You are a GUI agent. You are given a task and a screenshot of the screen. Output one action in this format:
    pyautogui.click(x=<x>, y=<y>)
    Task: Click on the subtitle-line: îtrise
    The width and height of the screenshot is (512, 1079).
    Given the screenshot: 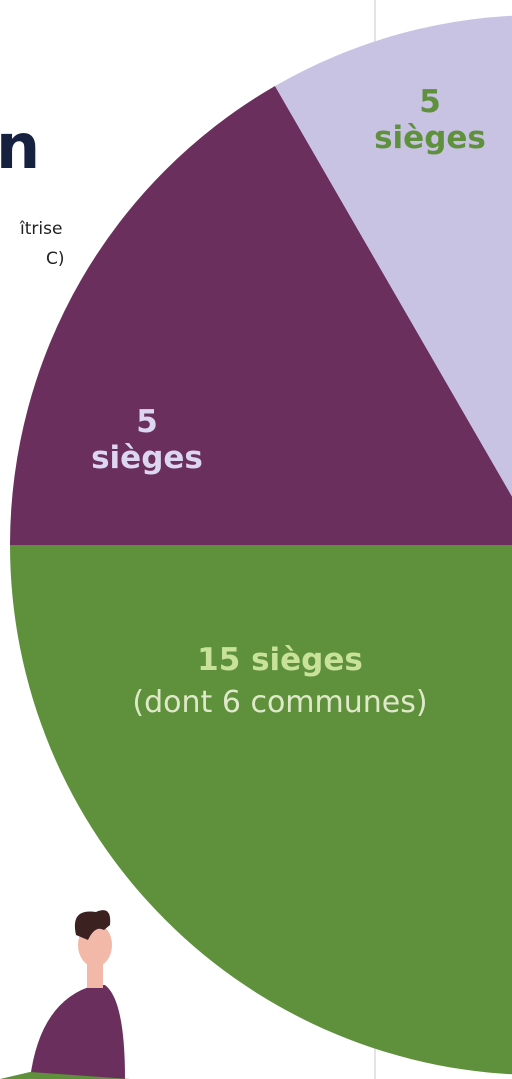 What is the action you would take?
    pyautogui.click(x=40, y=229)
    